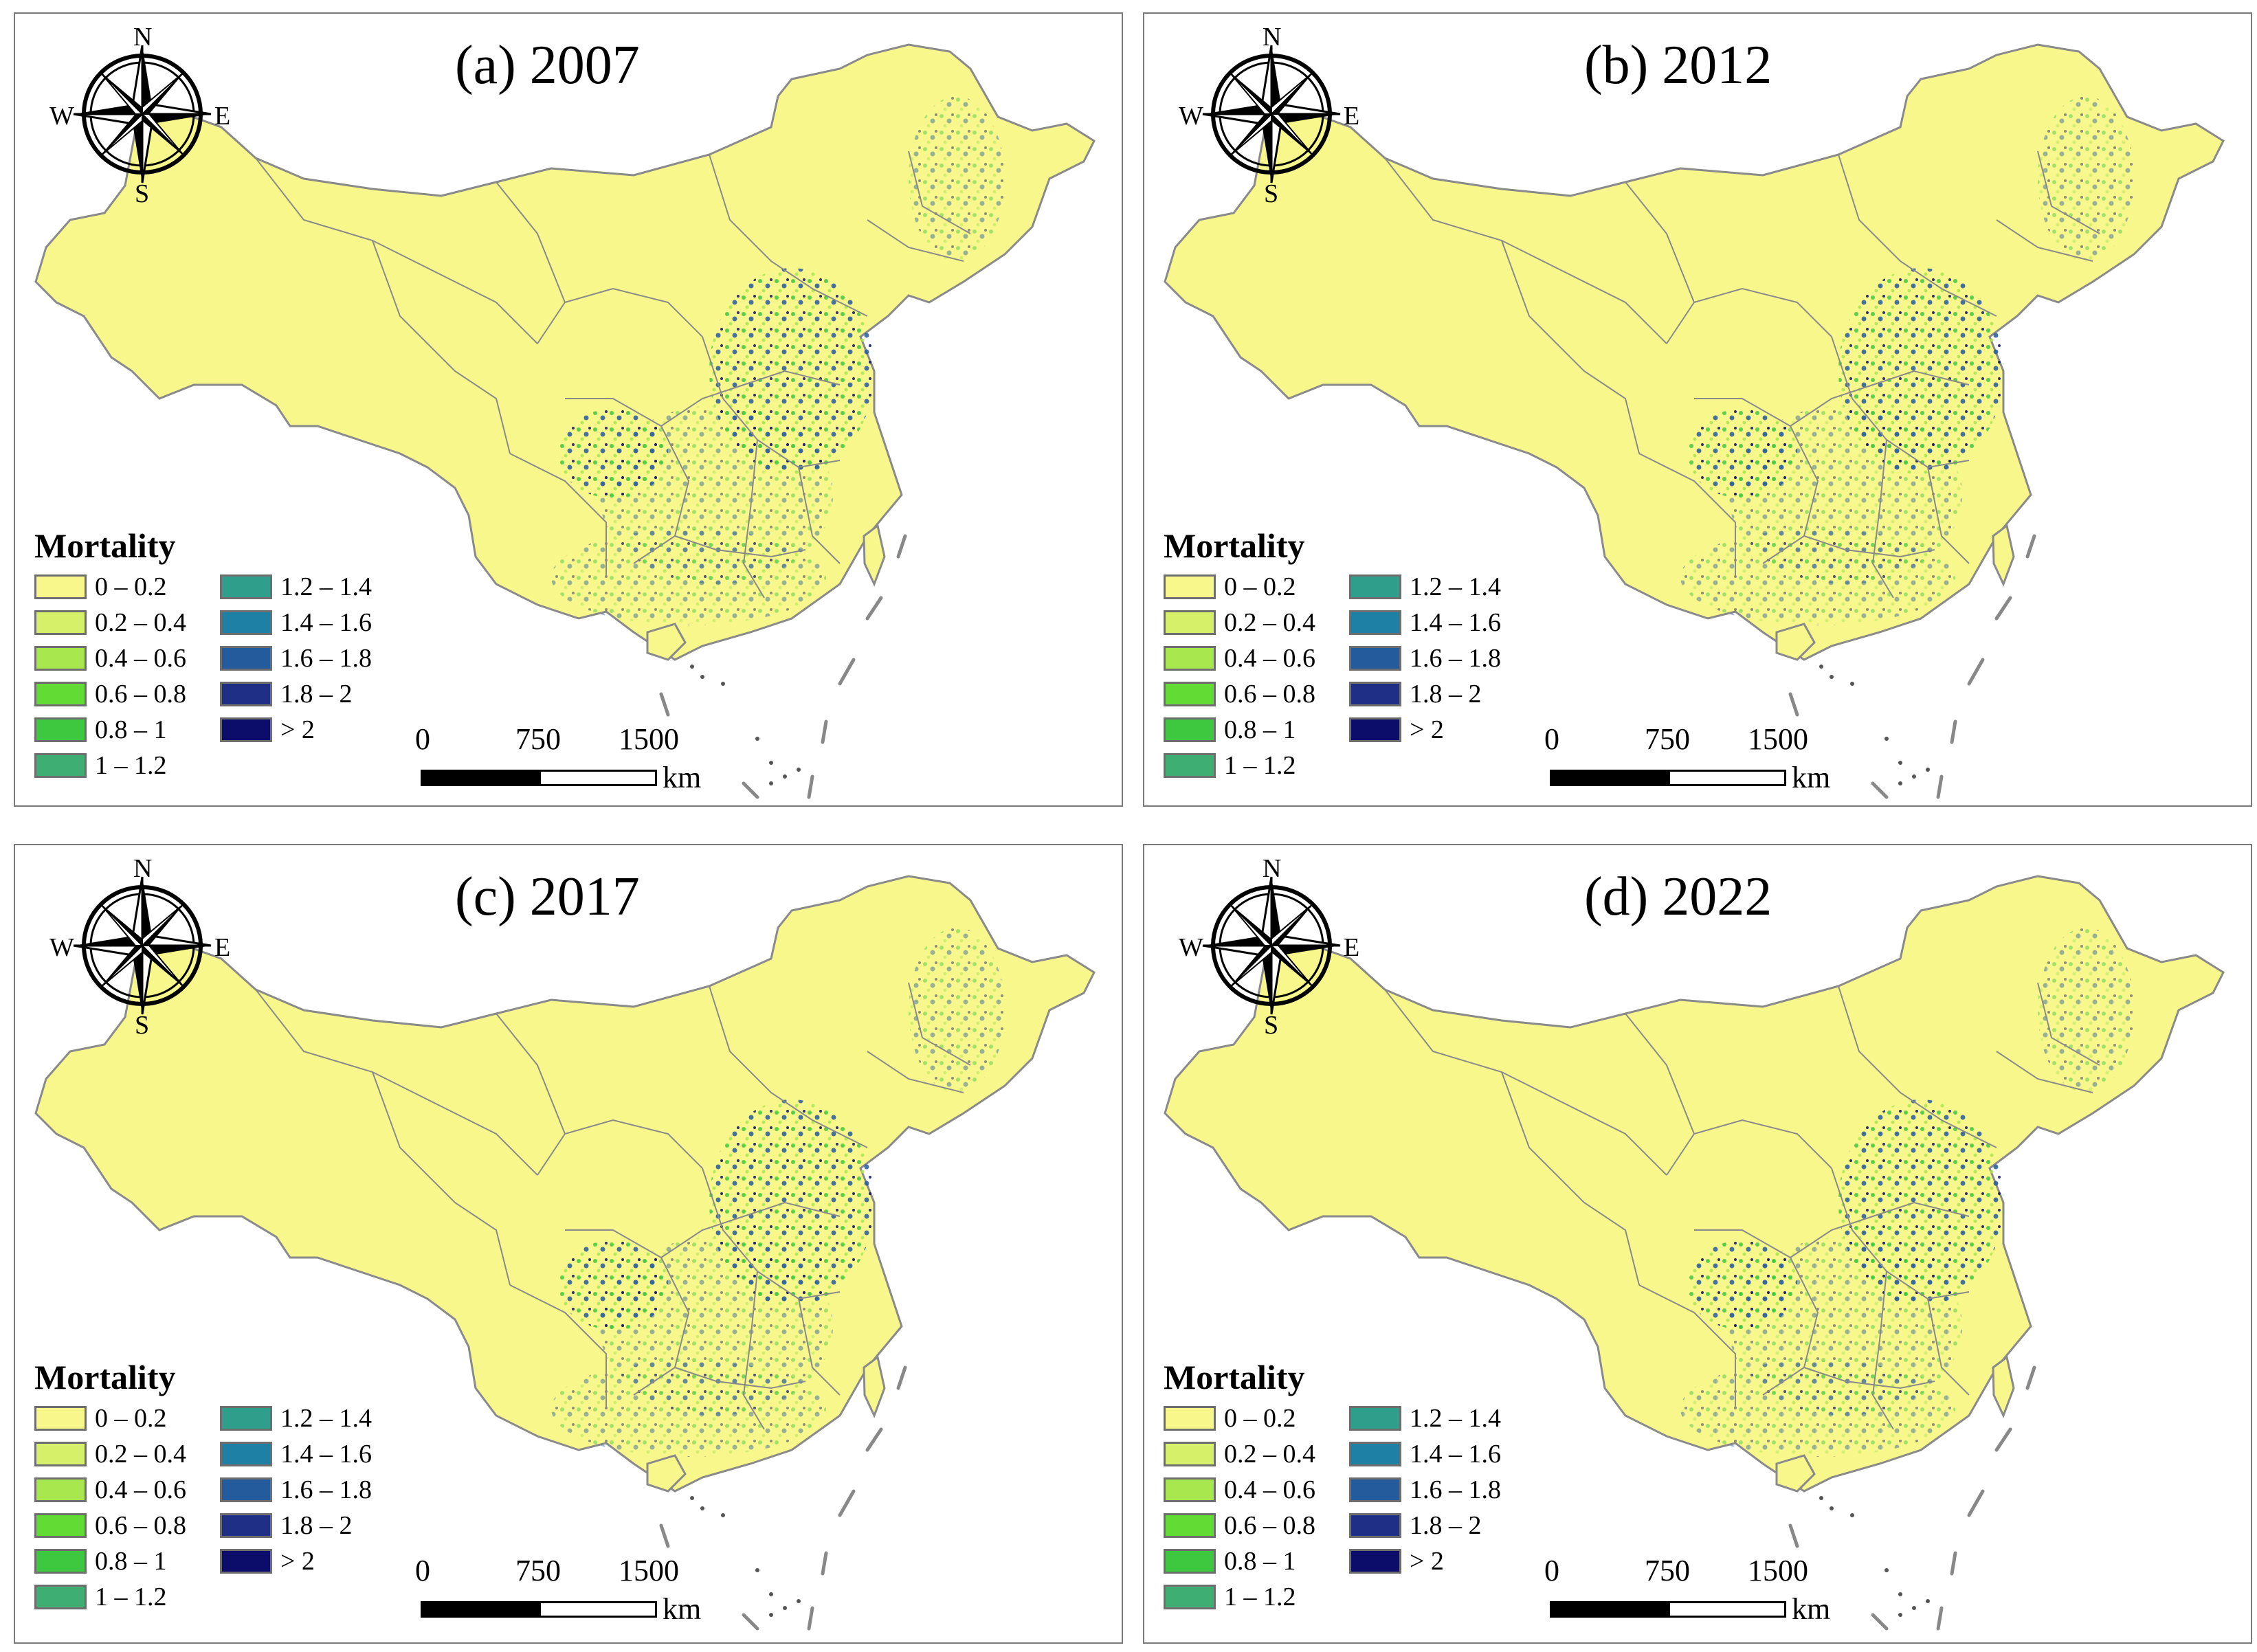 The width and height of the screenshot is (2257, 1652). I want to click on south-sea-boundary, so click(1912, 1498).